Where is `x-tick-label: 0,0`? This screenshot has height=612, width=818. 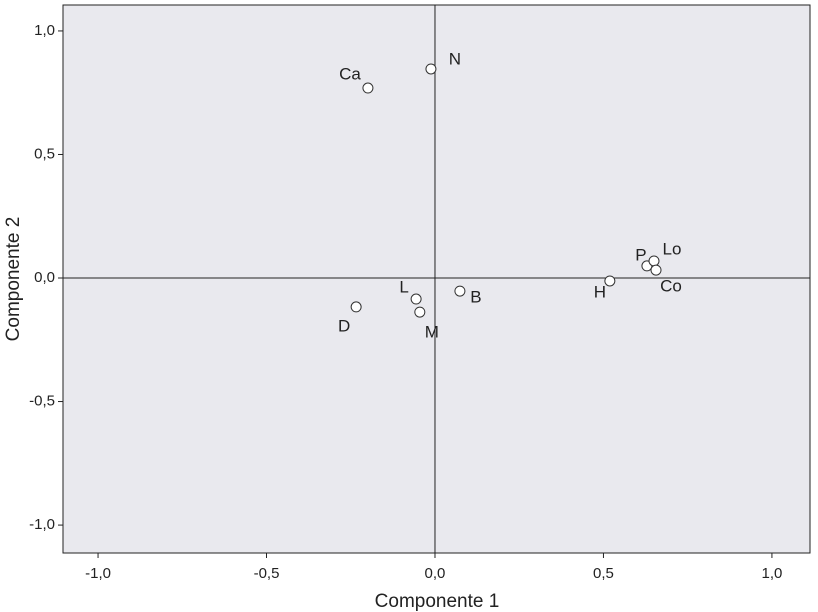 x-tick-label: 0,0 is located at coordinates (435, 573).